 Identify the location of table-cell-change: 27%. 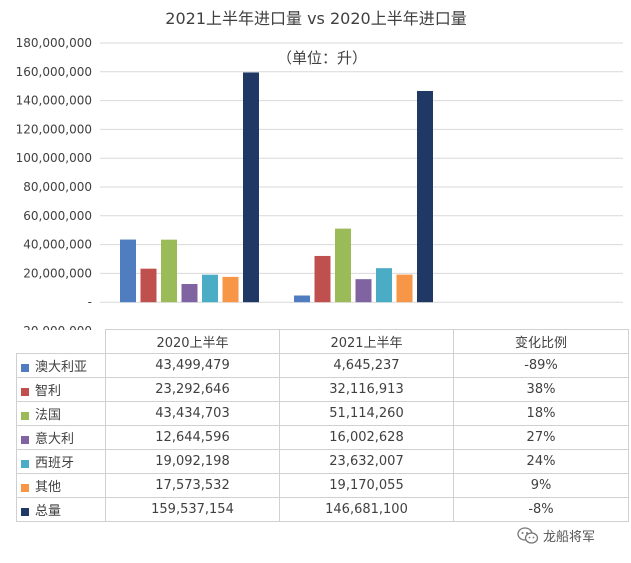
(541, 437).